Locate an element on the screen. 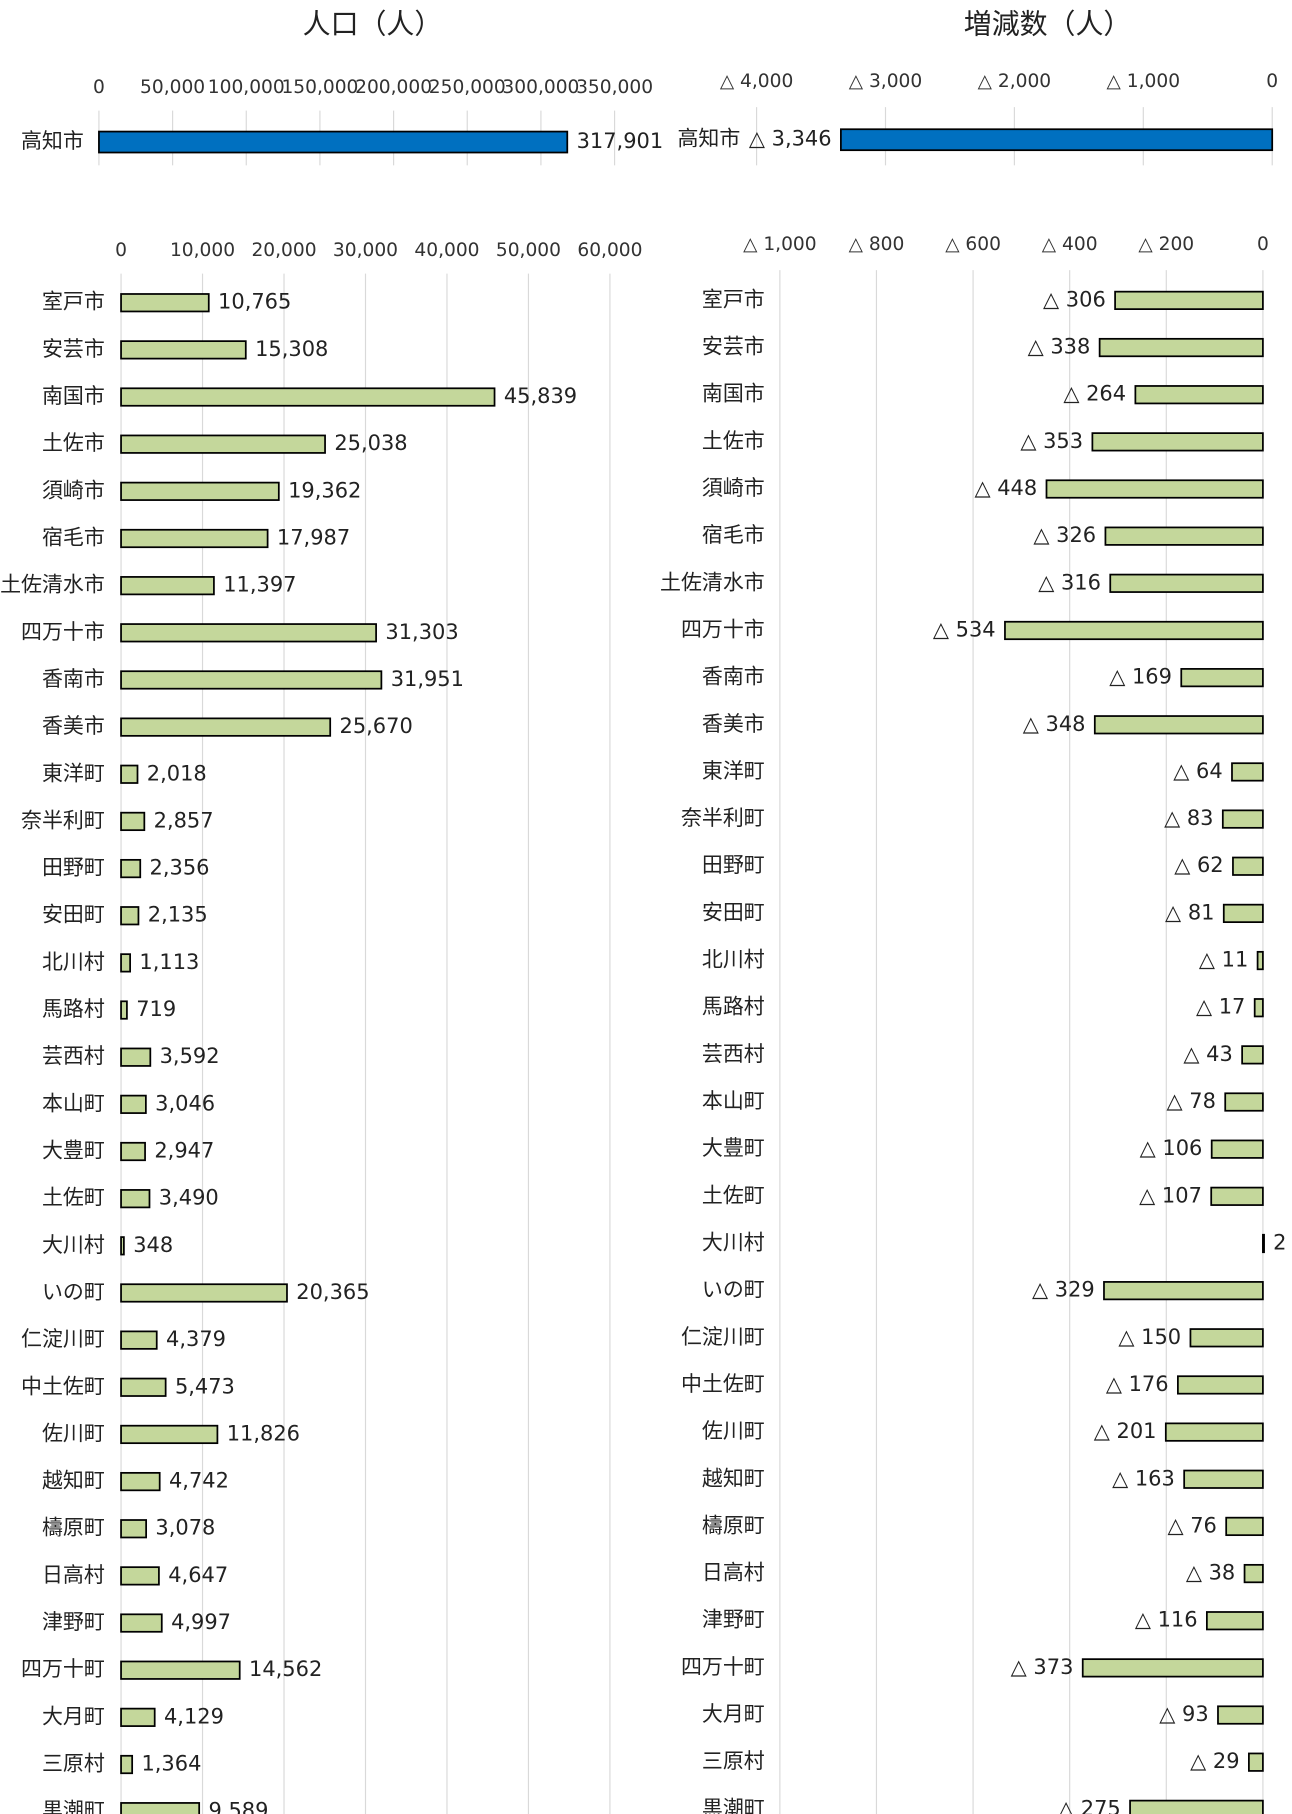 Image resolution: width=1292 pixels, height=1814 pixels. value-label: 2,356 is located at coordinates (180, 868).